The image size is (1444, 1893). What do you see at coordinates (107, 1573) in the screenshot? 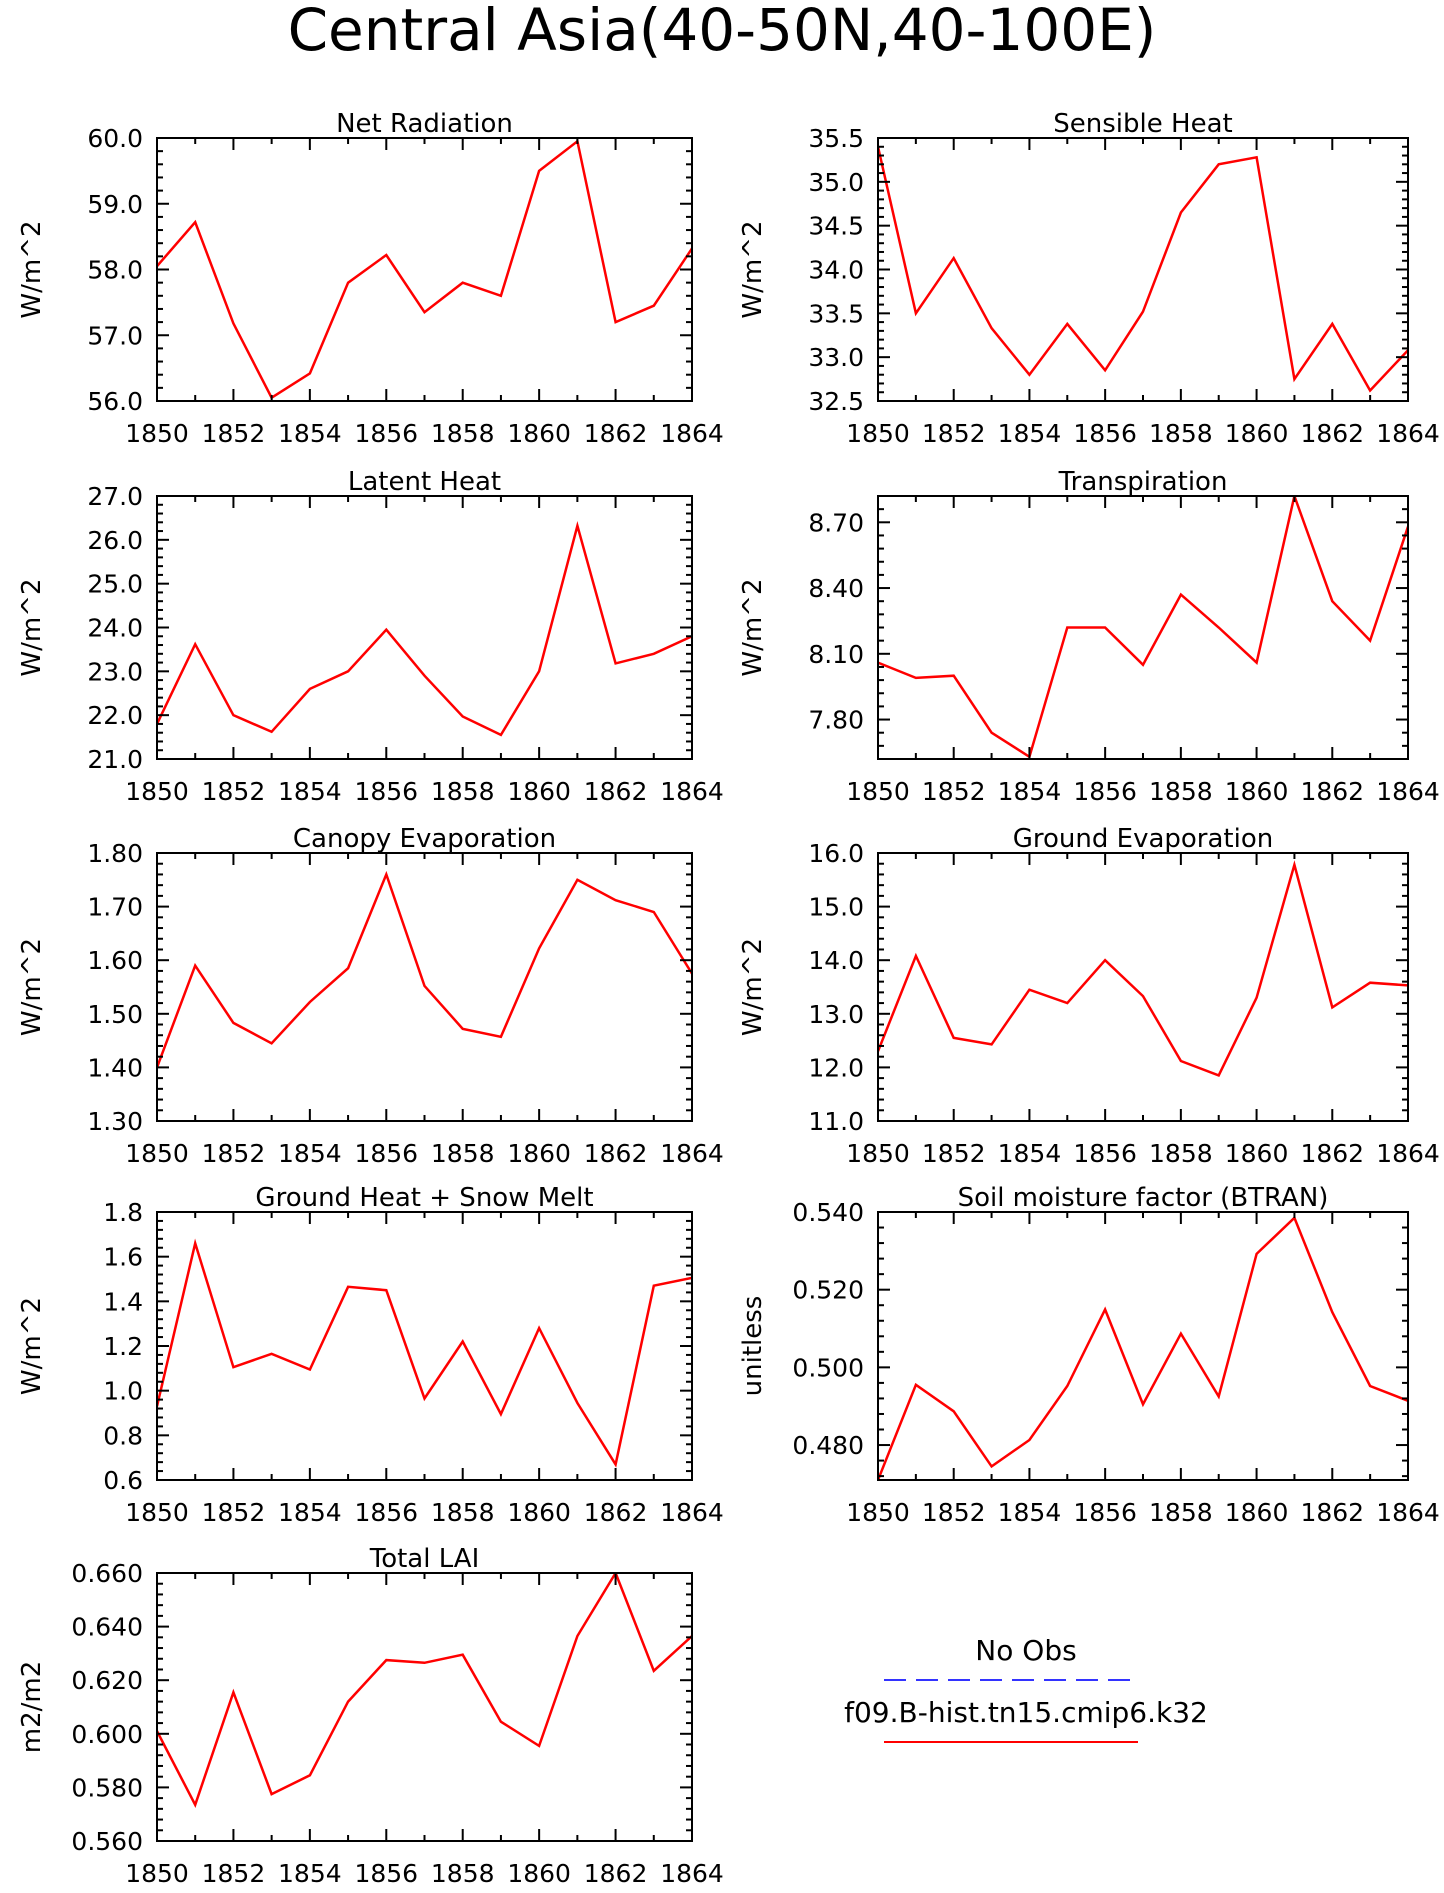
I see `y-tick-label: 0.660` at bounding box center [107, 1573].